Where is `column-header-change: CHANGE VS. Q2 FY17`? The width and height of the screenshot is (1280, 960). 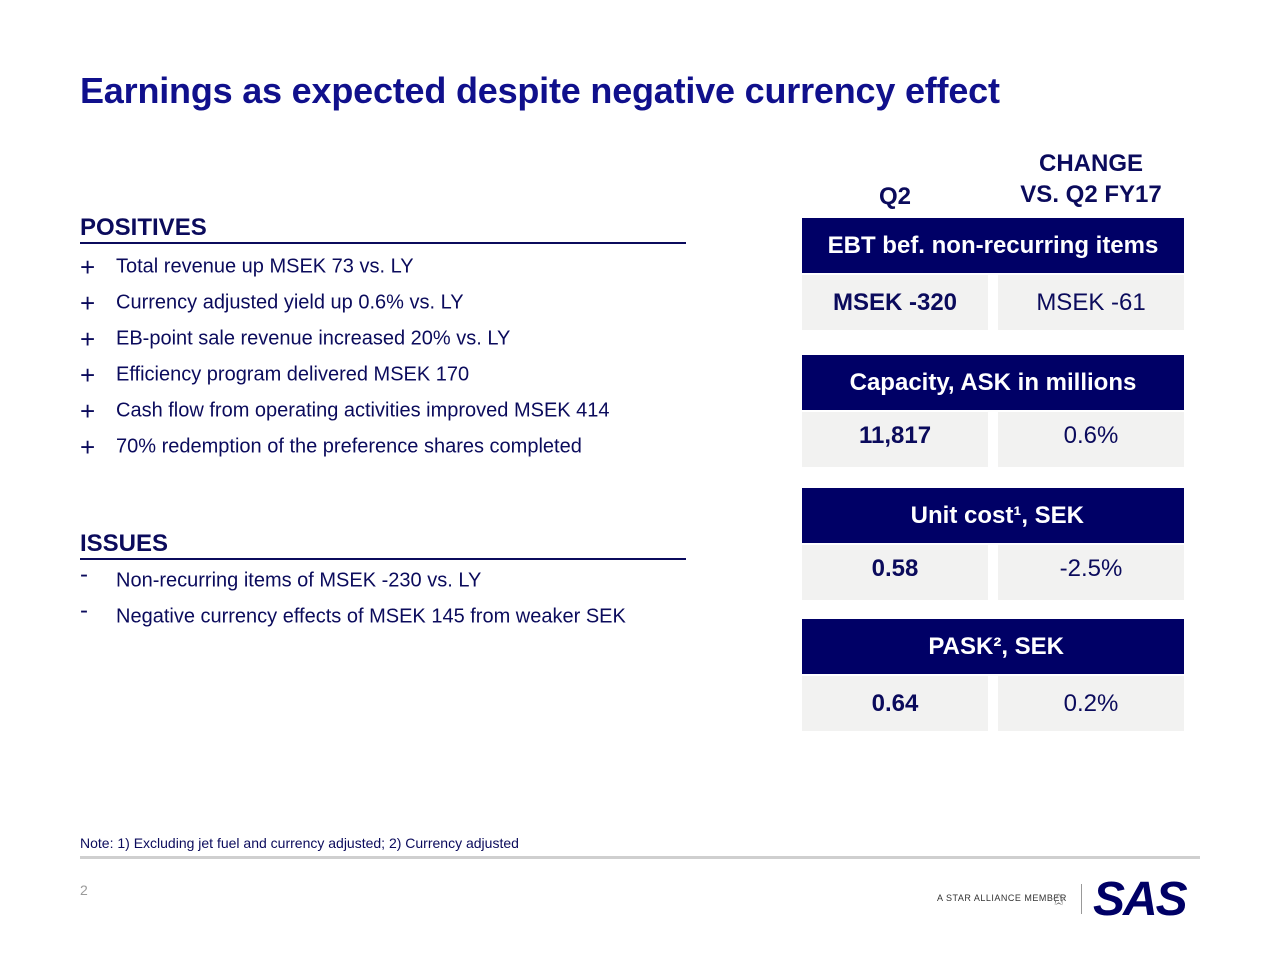
column-header-change: CHANGE VS. Q2 FY17 is located at coordinates (1091, 179).